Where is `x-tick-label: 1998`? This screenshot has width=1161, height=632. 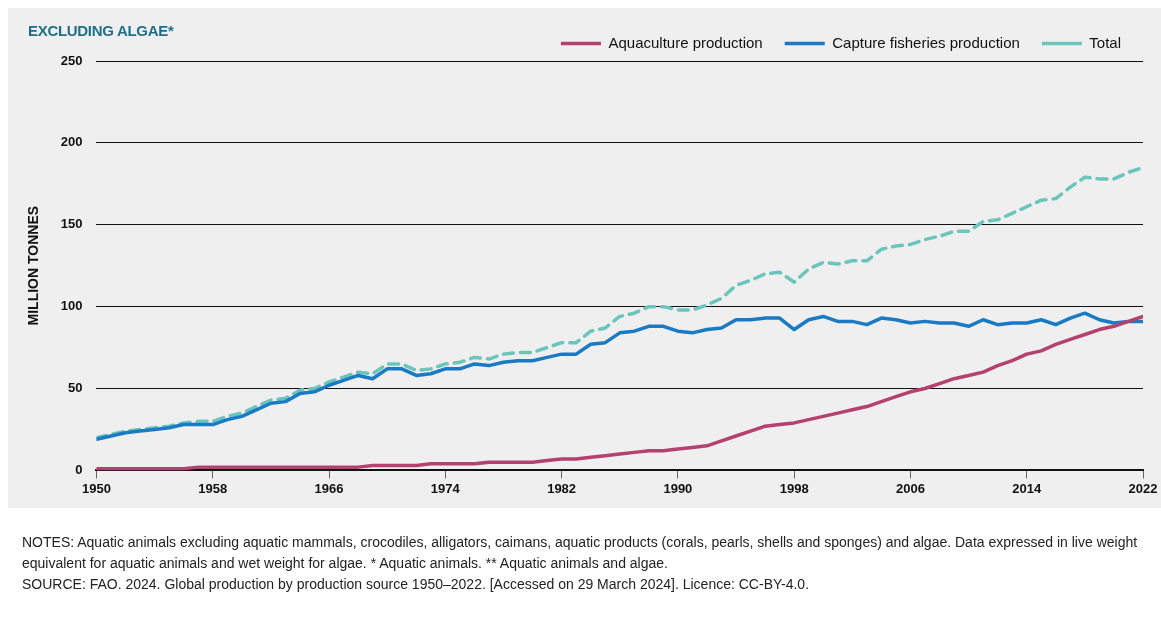 x-tick-label: 1998 is located at coordinates (794, 488).